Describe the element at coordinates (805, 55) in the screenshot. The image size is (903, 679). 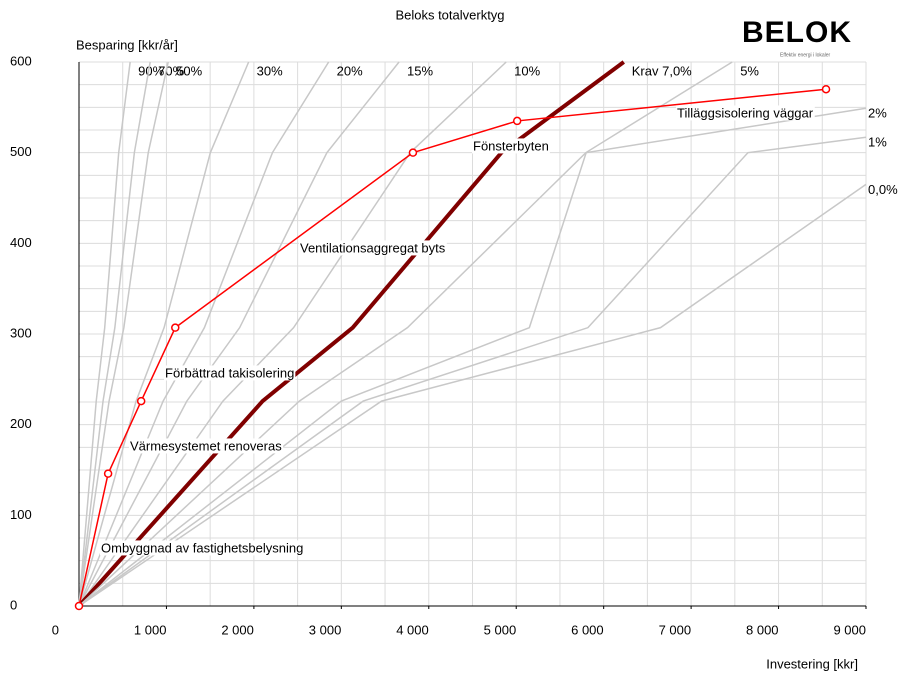
I see `logo-tagline: Effektiv energi i lokaler` at that location.